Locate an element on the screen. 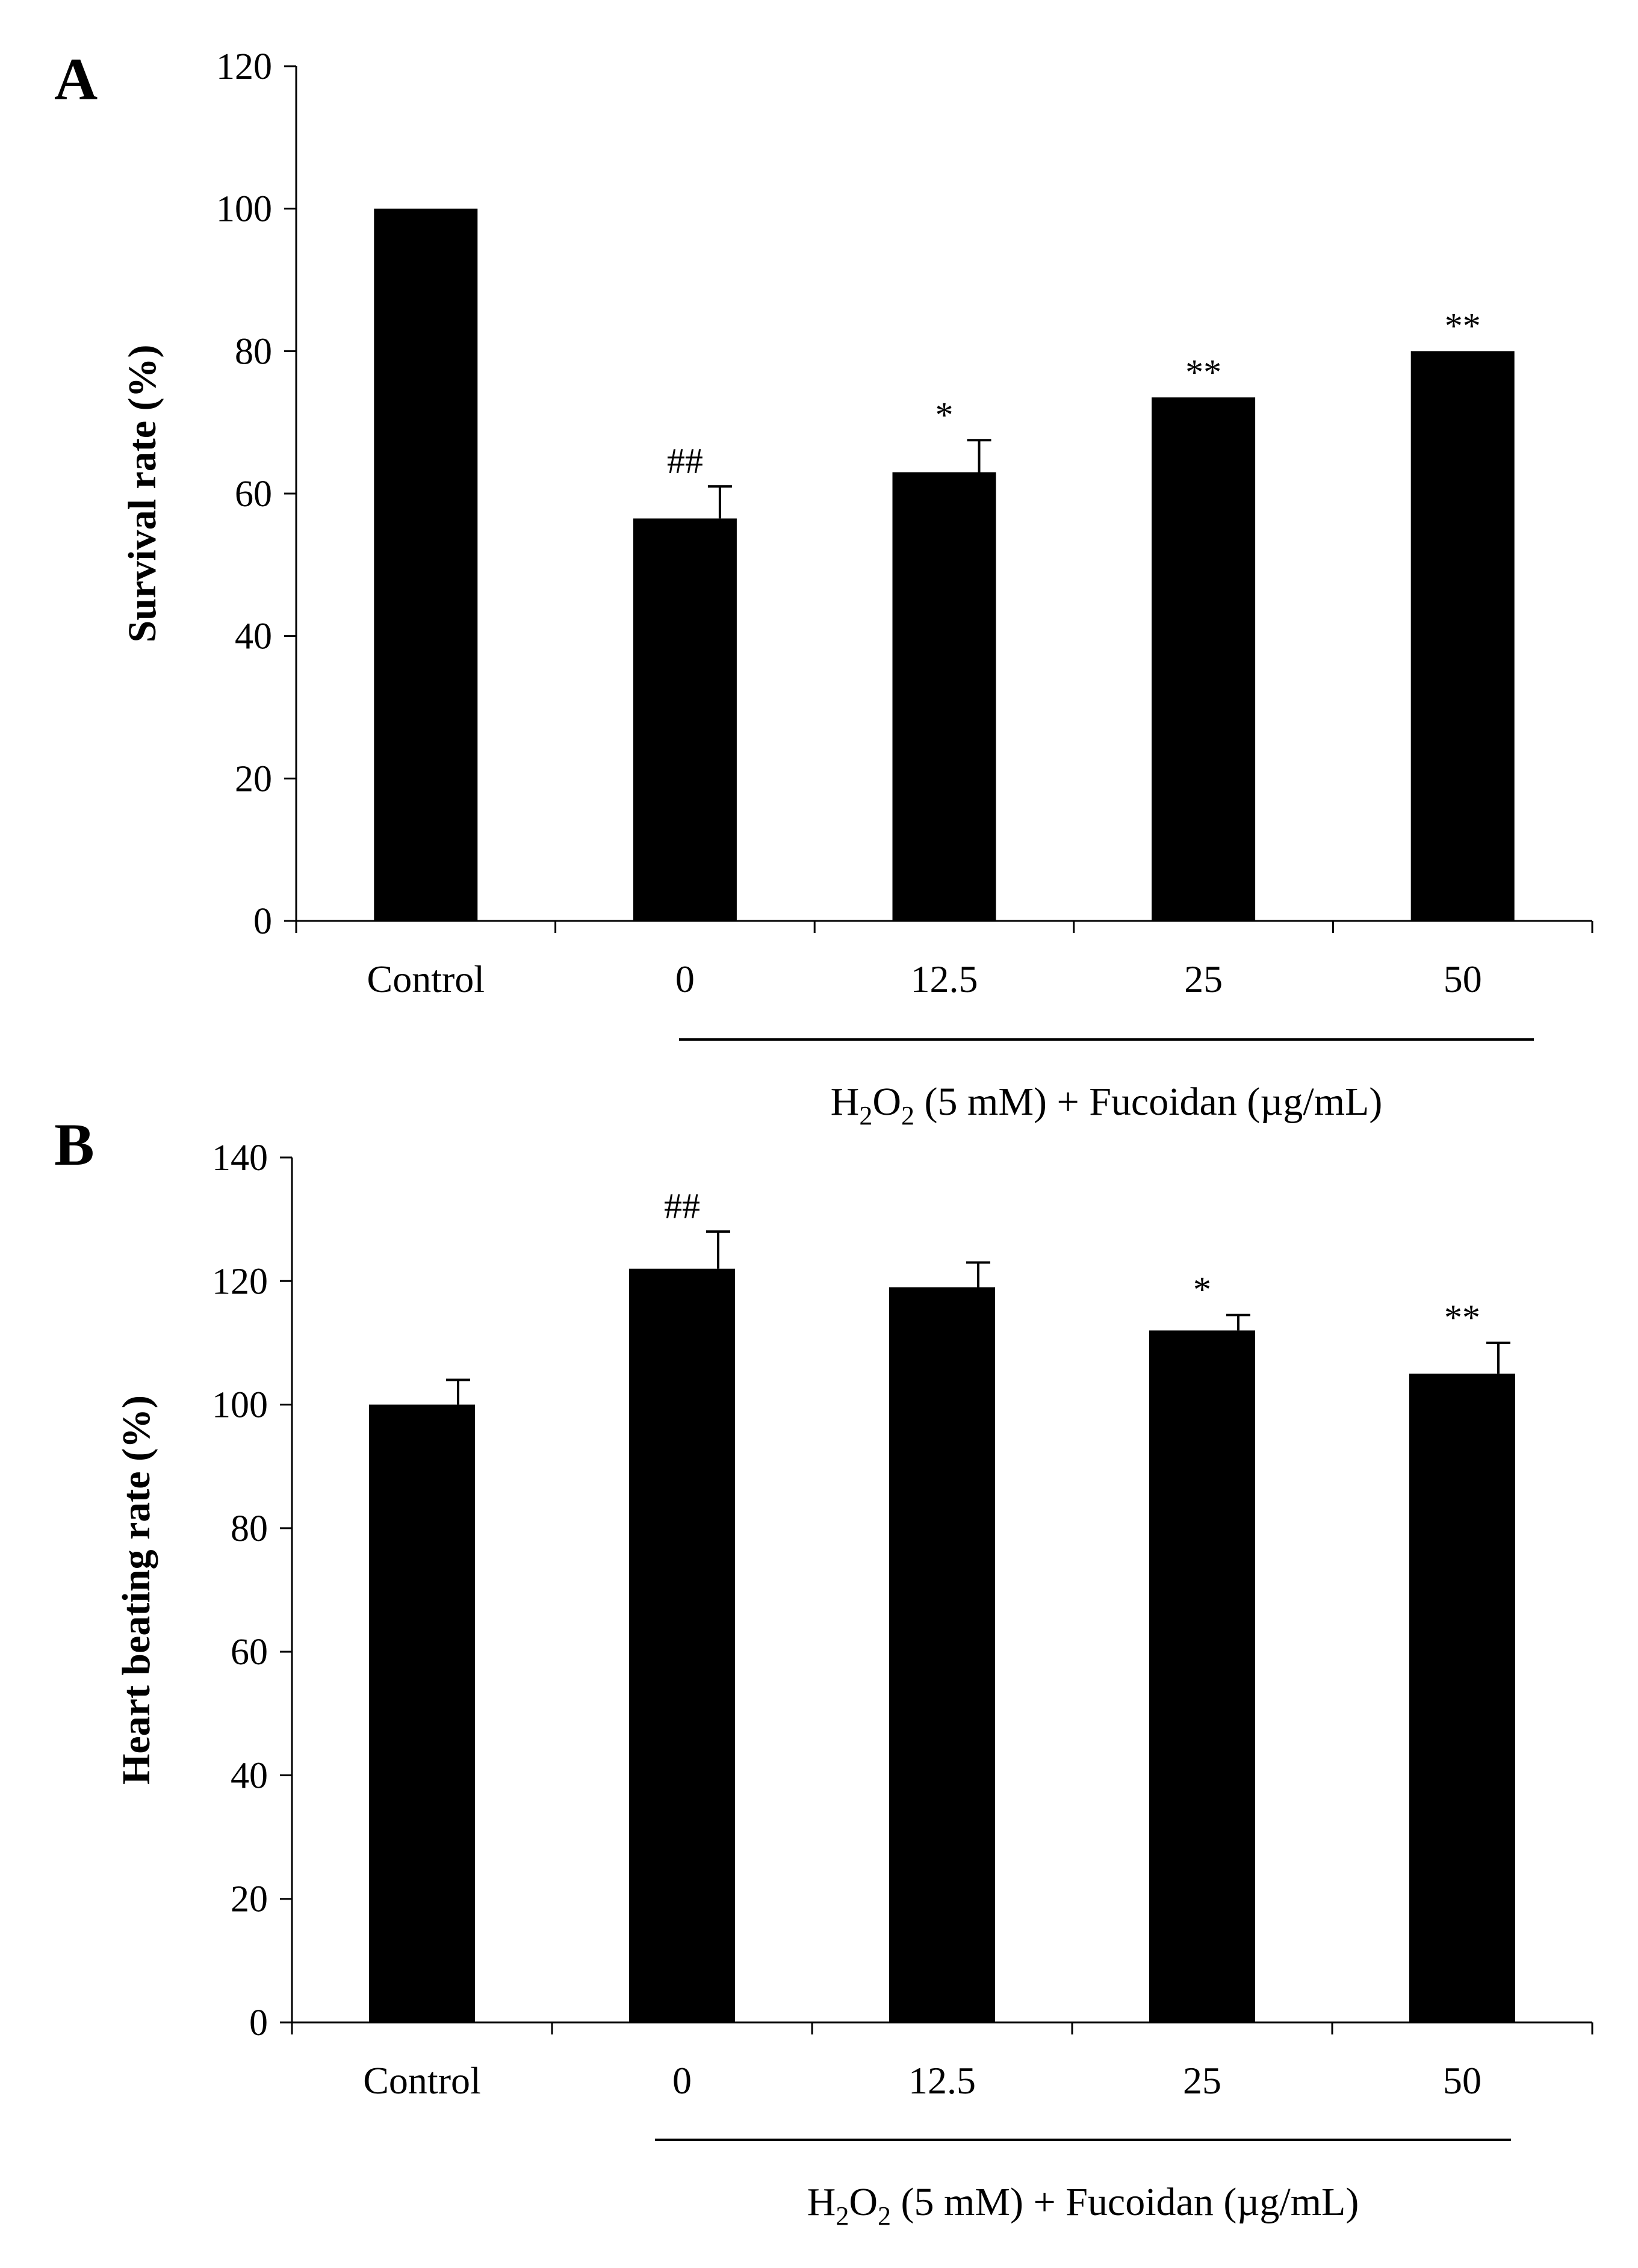  panel-b-significance-mark: * is located at coordinates (1202, 1290).